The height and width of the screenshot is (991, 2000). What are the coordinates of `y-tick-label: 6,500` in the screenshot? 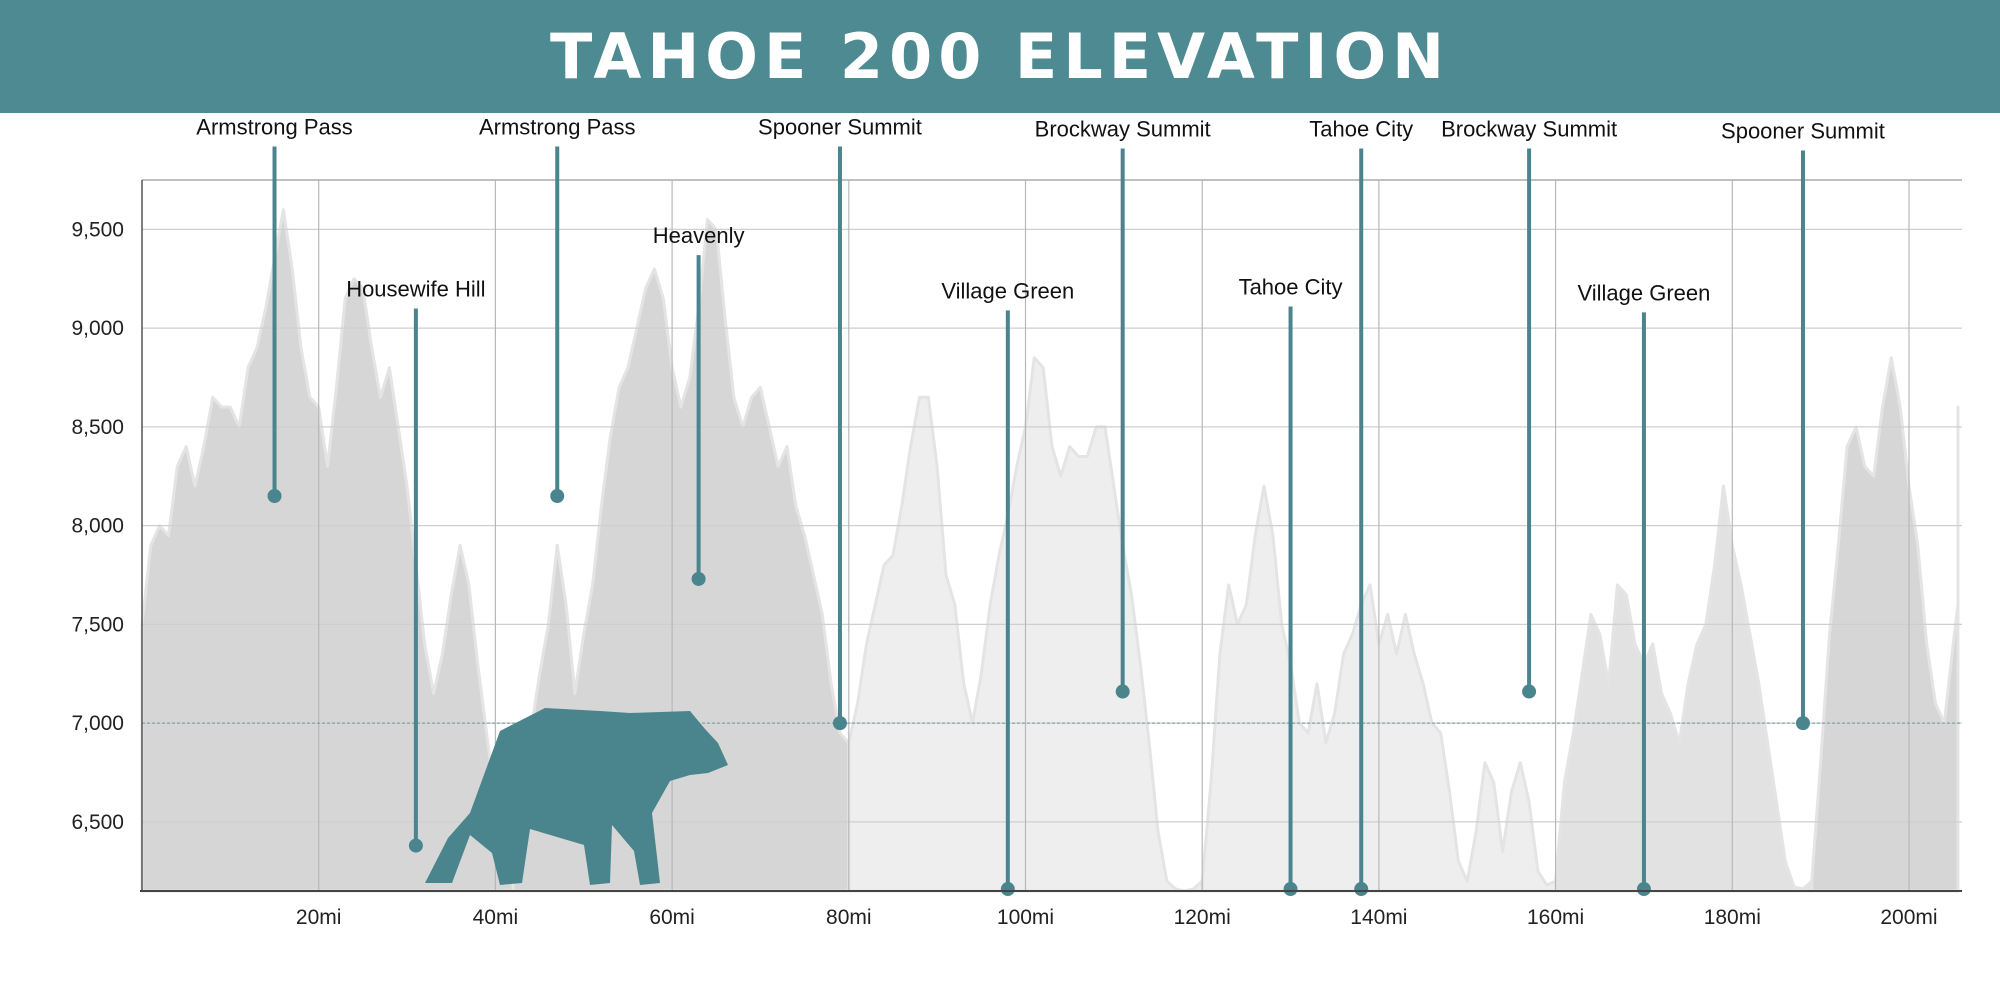 It's located at (97, 822).